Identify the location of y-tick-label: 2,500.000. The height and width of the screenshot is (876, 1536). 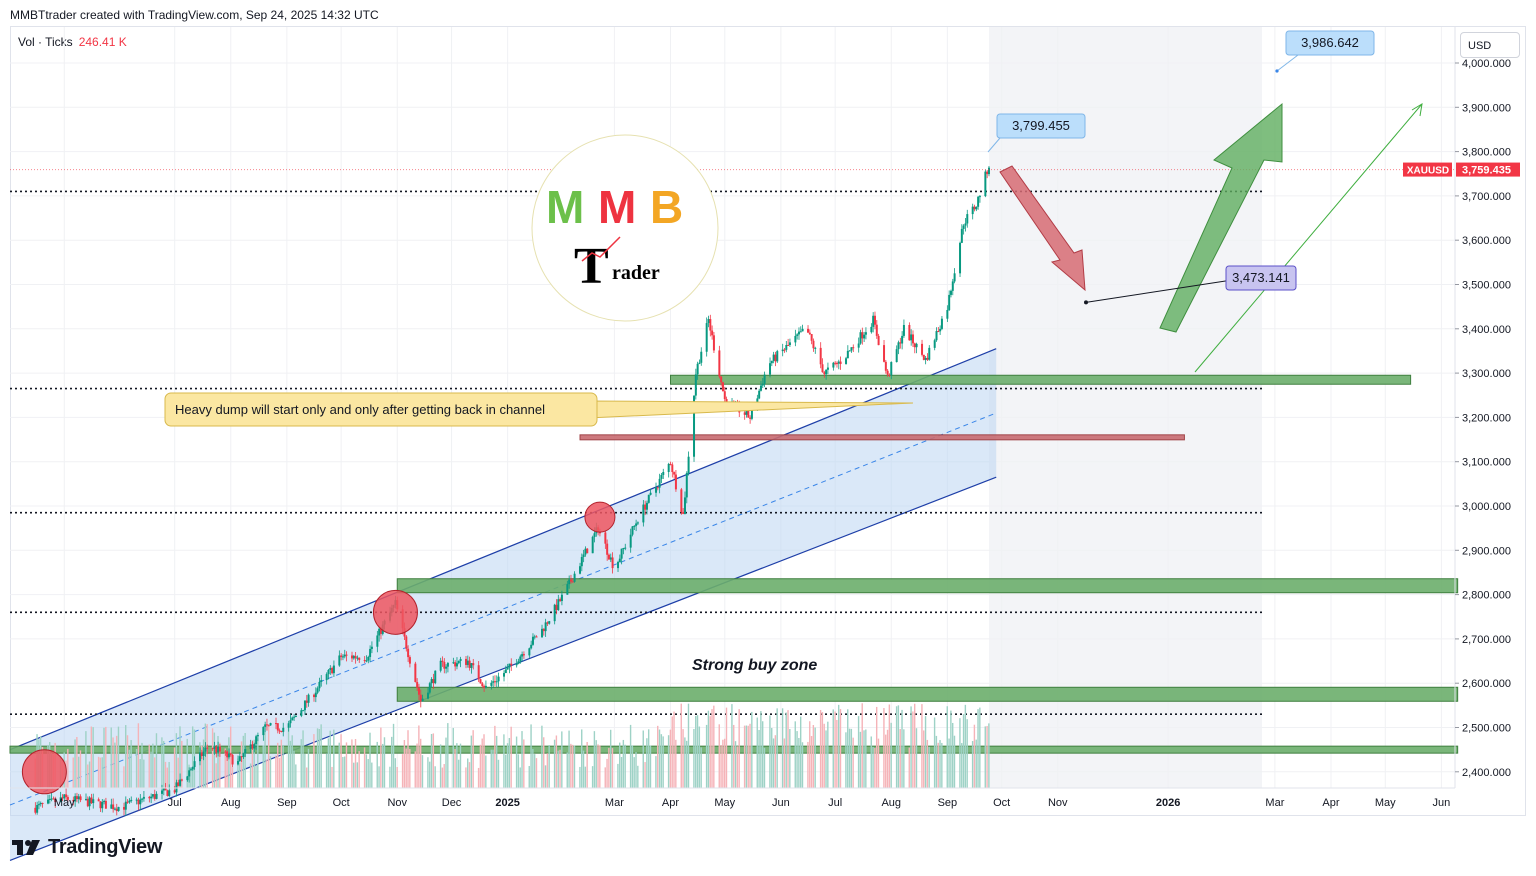
(1486, 729).